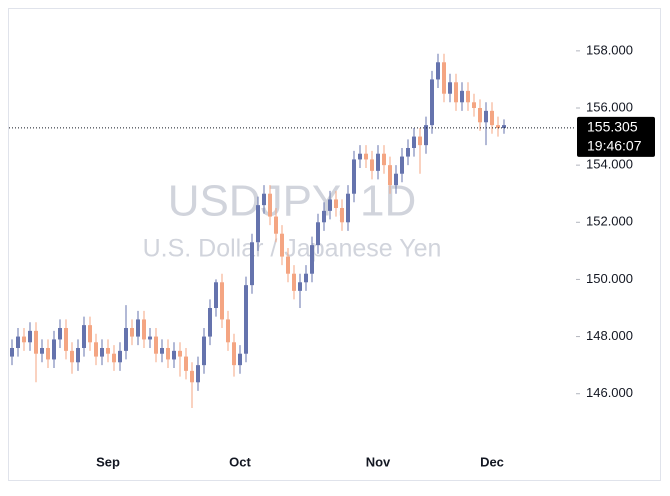 Image resolution: width=670 pixels, height=496 pixels. What do you see at coordinates (609, 221) in the screenshot?
I see `y-tick-label: 152.000` at bounding box center [609, 221].